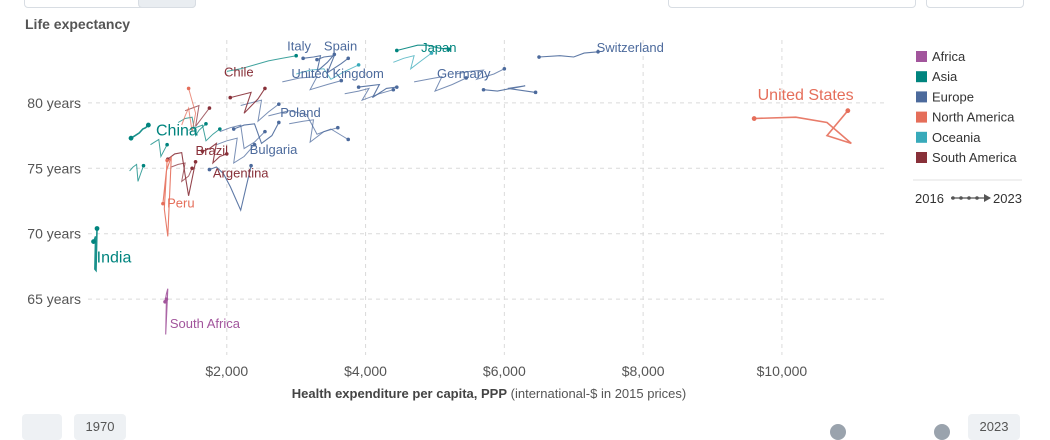  What do you see at coordinates (300, 112) in the screenshot?
I see `series-label: Poland` at bounding box center [300, 112].